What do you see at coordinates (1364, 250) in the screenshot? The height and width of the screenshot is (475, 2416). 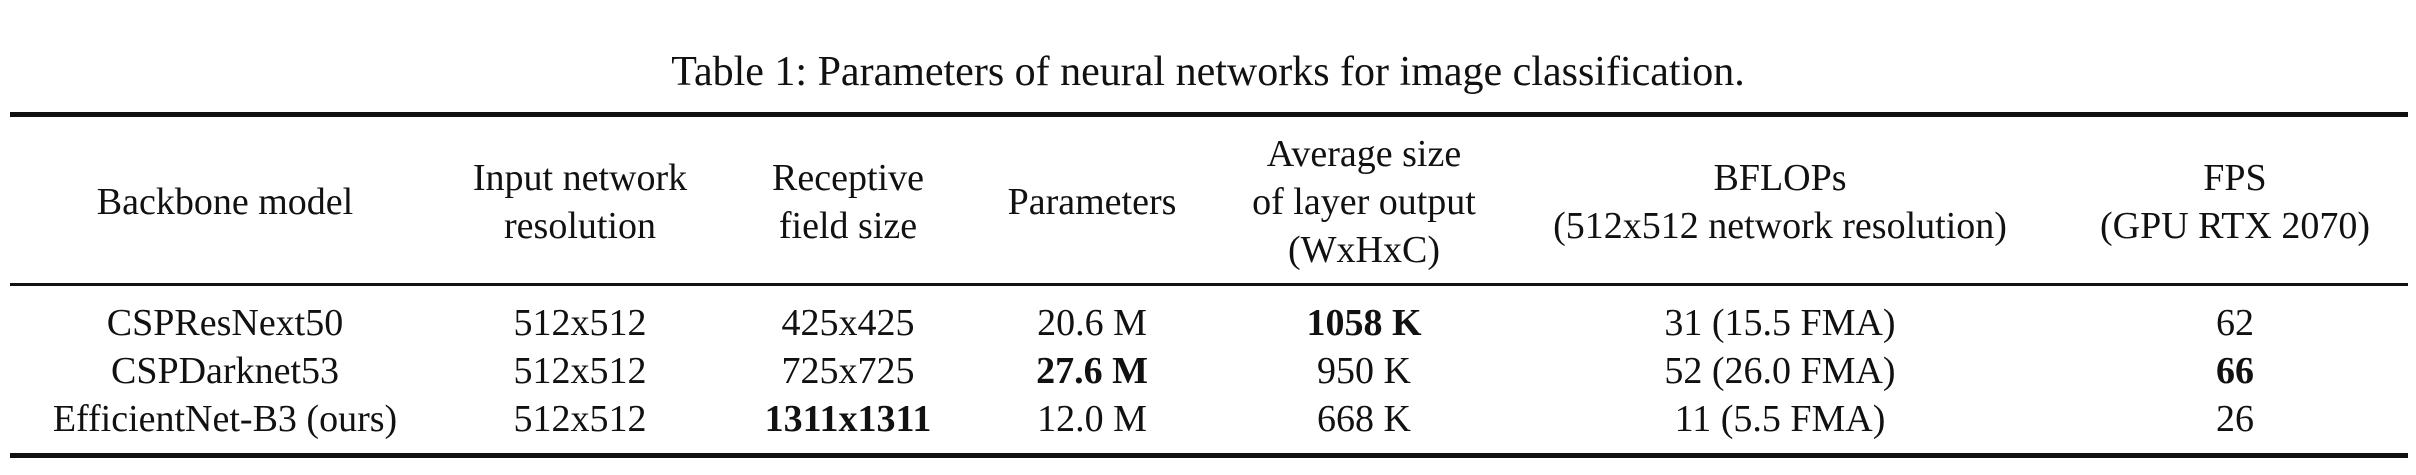 I see `column-header-line: (WxHxC)` at bounding box center [1364, 250].